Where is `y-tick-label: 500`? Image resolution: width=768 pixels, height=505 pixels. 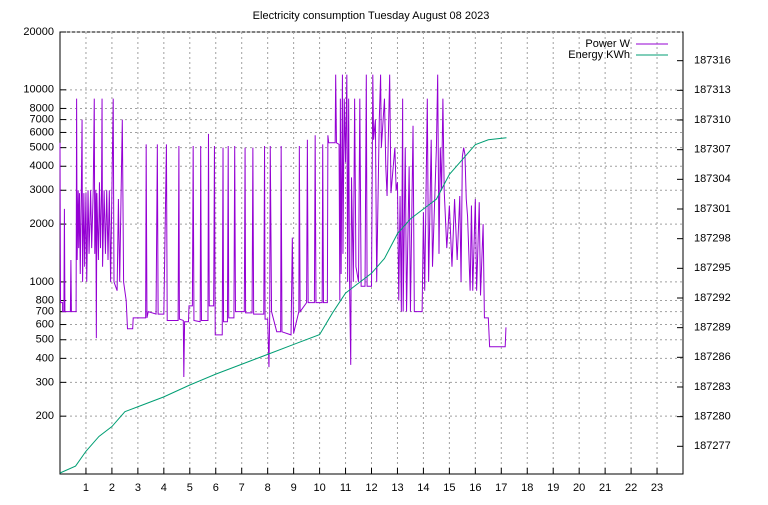 y-tick-label: 500 is located at coordinates (45, 340).